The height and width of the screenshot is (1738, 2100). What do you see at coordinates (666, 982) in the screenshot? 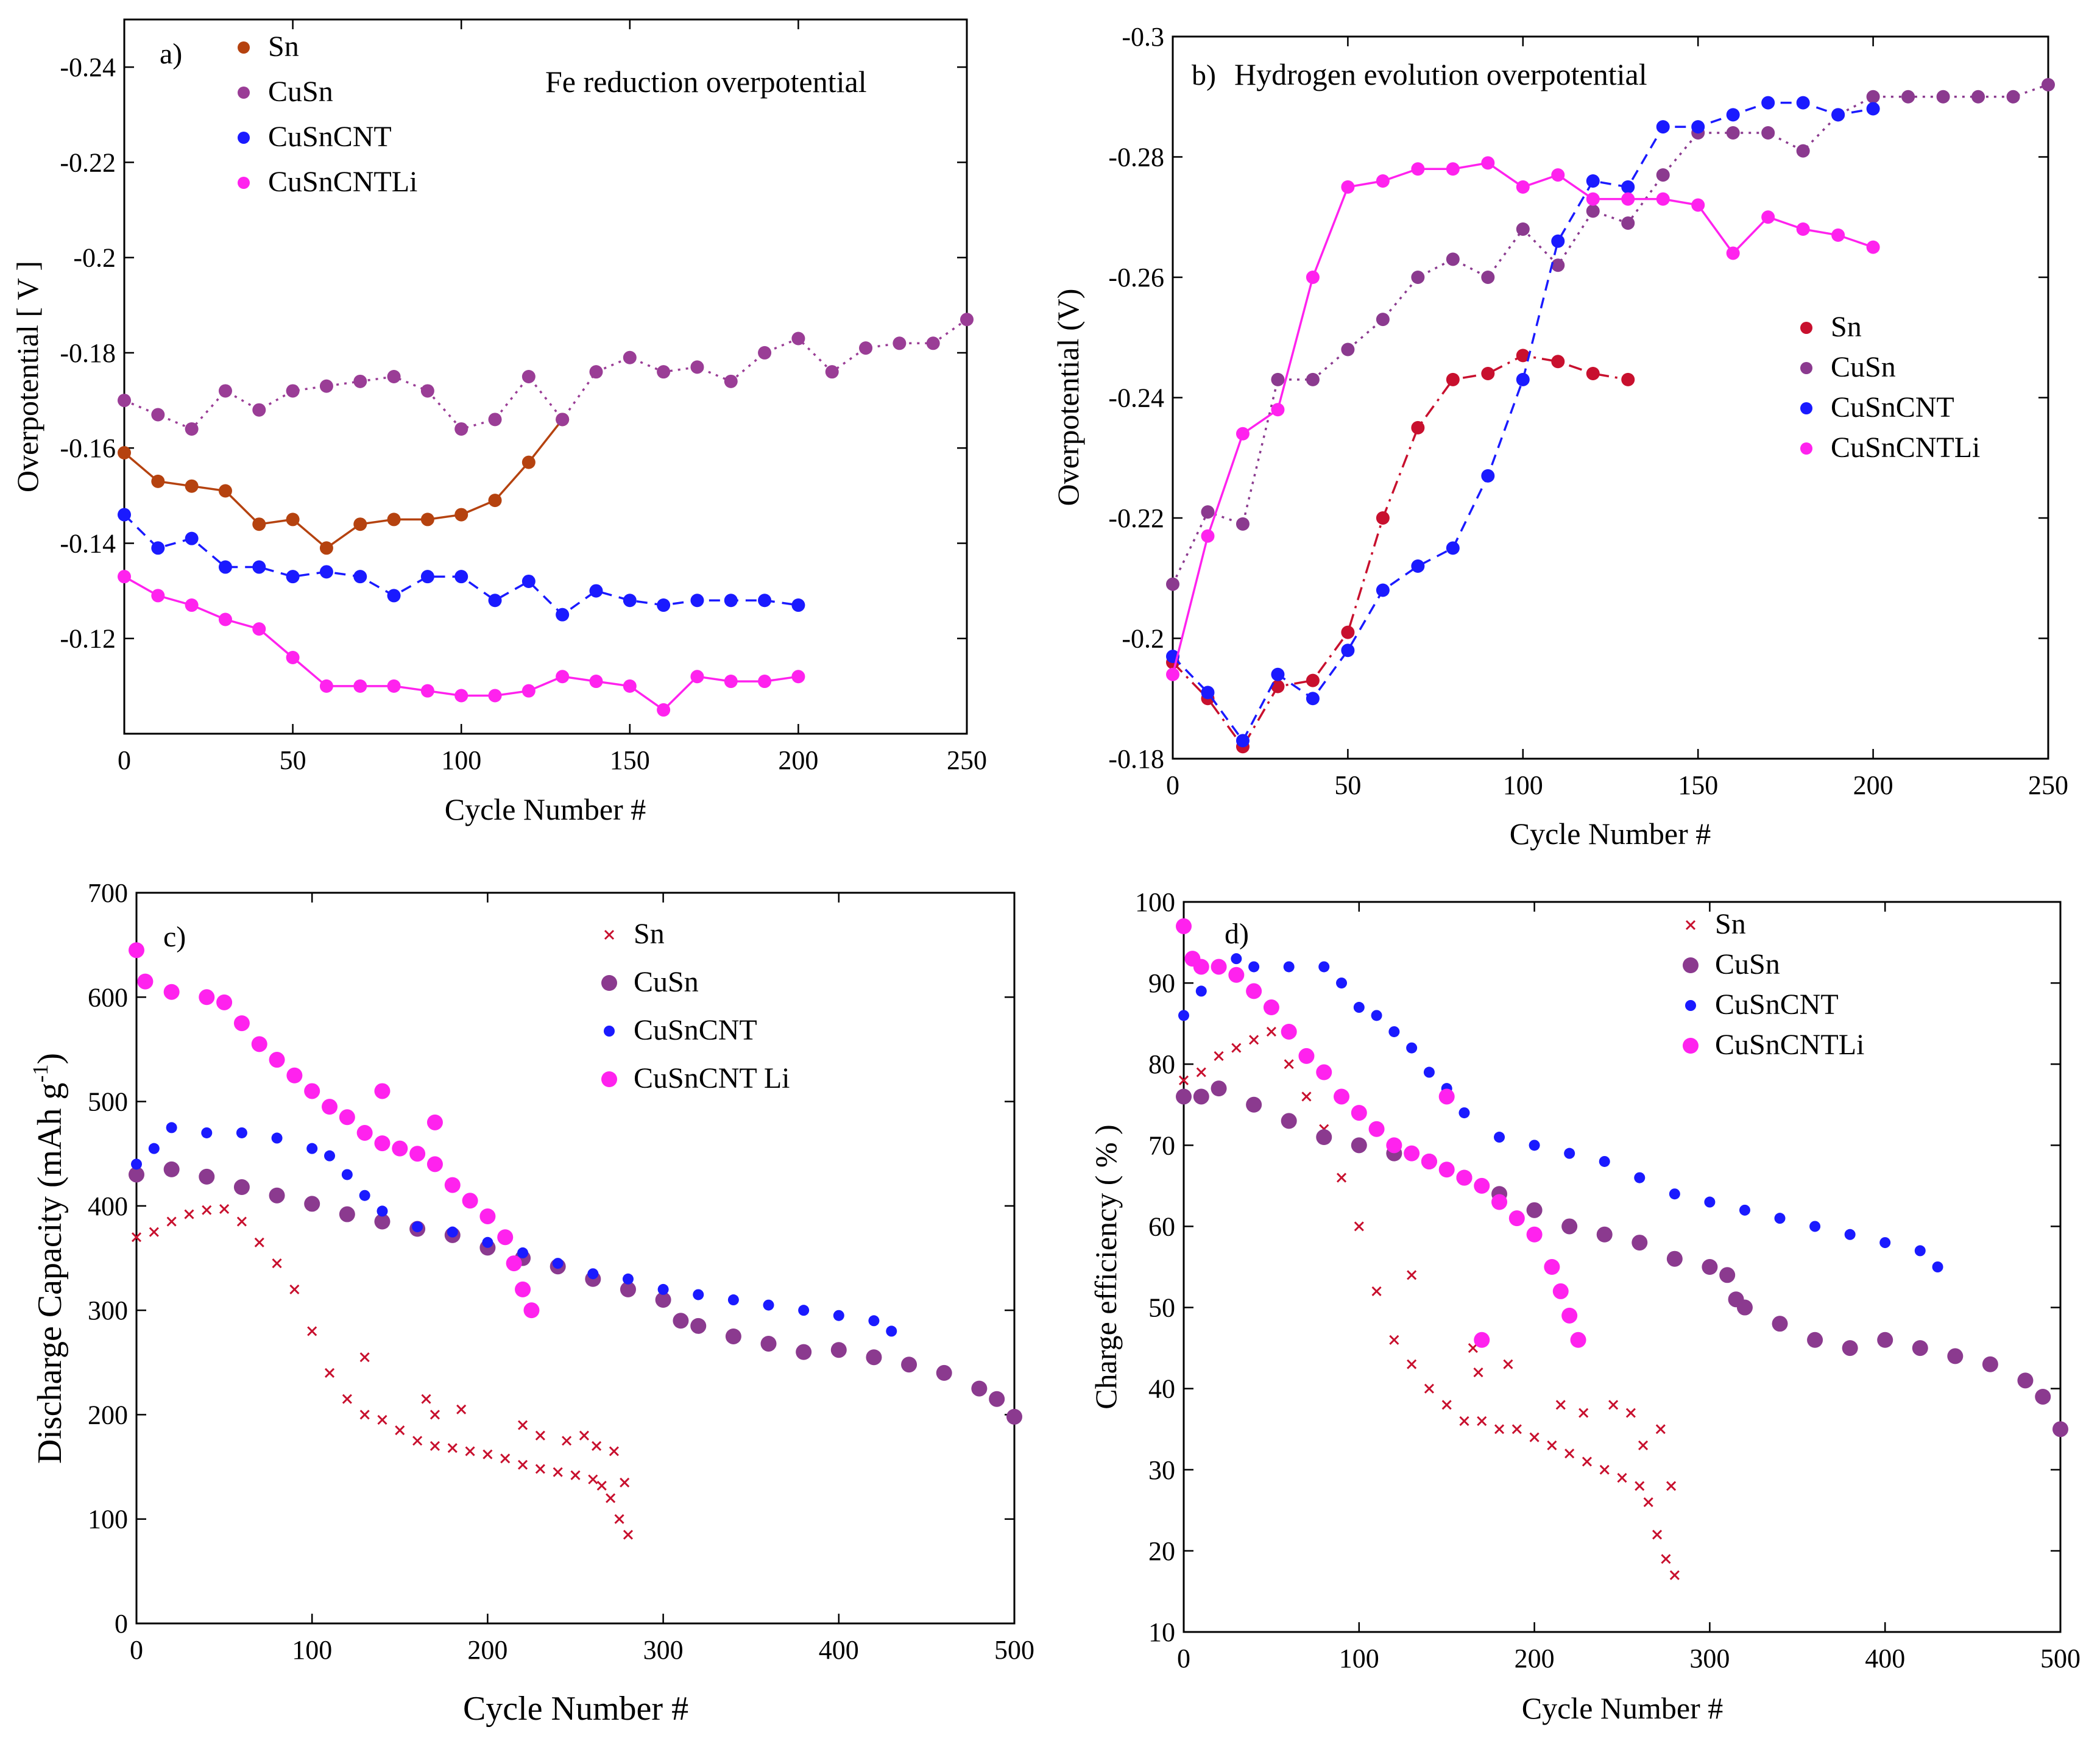
I see `legend-label: CuSn` at bounding box center [666, 982].